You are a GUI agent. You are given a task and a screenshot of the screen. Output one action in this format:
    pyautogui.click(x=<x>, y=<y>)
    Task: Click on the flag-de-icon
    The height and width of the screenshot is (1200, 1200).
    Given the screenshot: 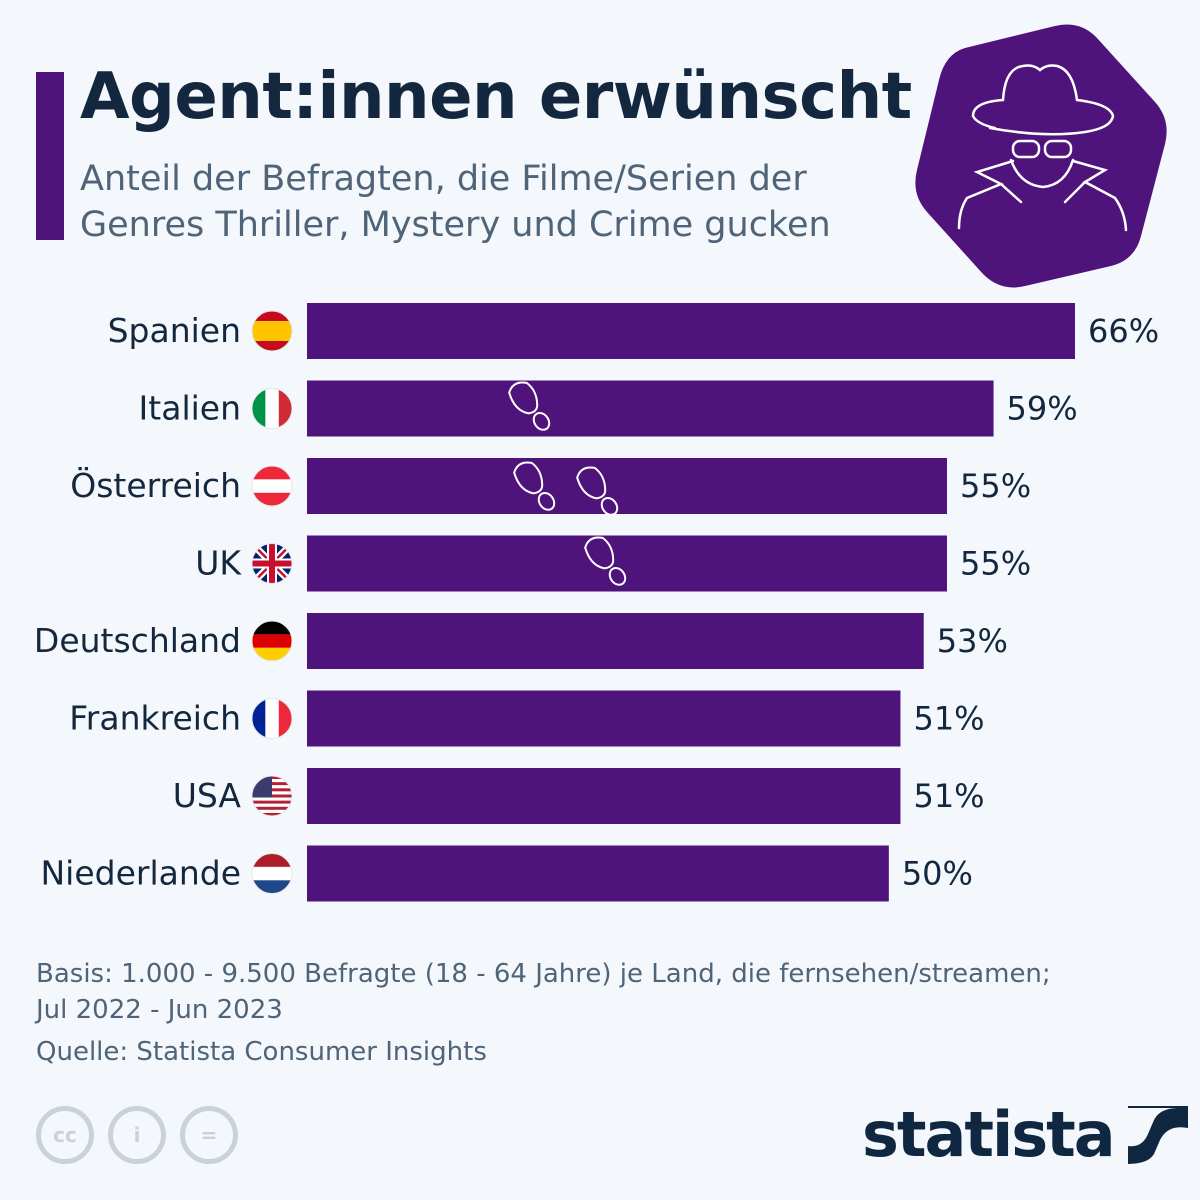 What is the action you would take?
    pyautogui.click(x=272, y=641)
    